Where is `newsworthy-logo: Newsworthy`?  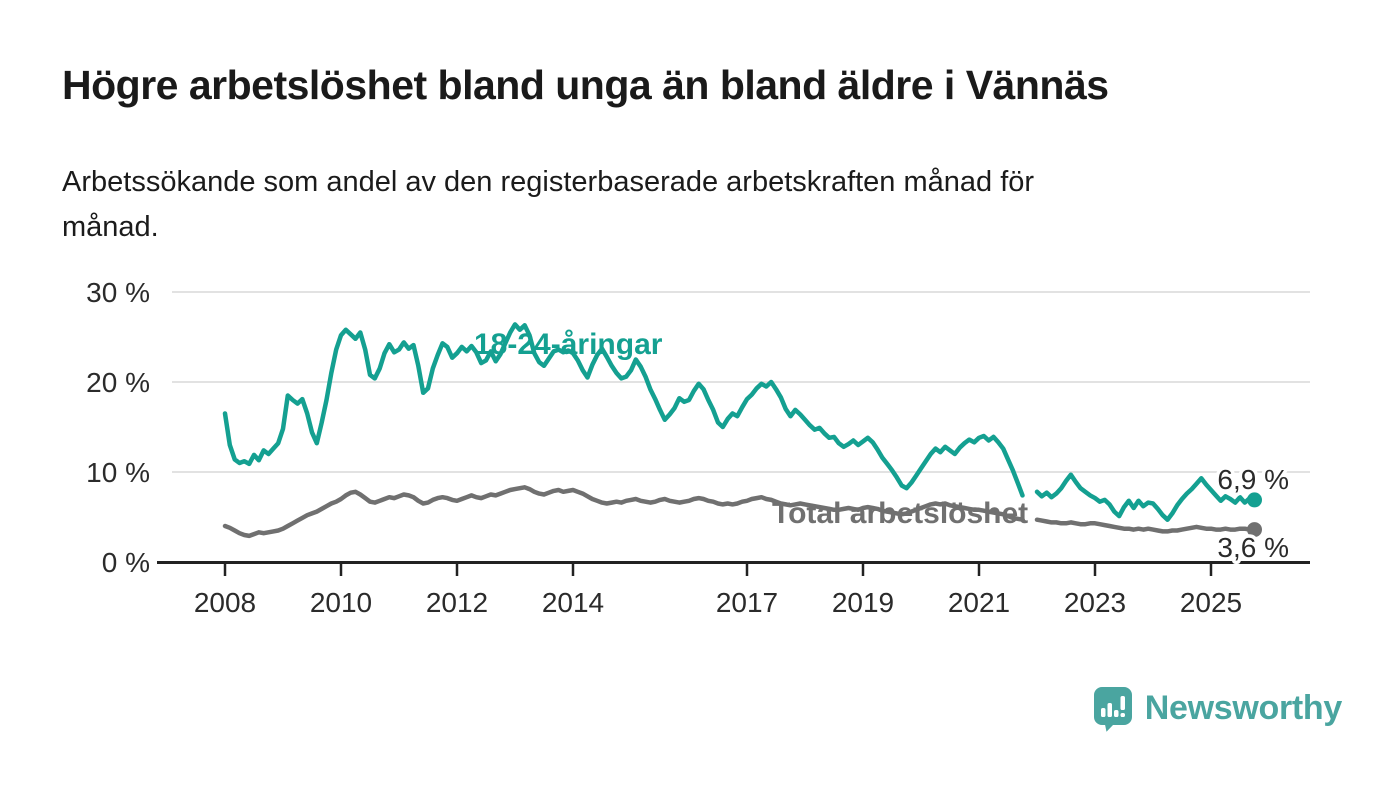
newsworthy-logo: Newsworthy is located at coordinates (1217, 708).